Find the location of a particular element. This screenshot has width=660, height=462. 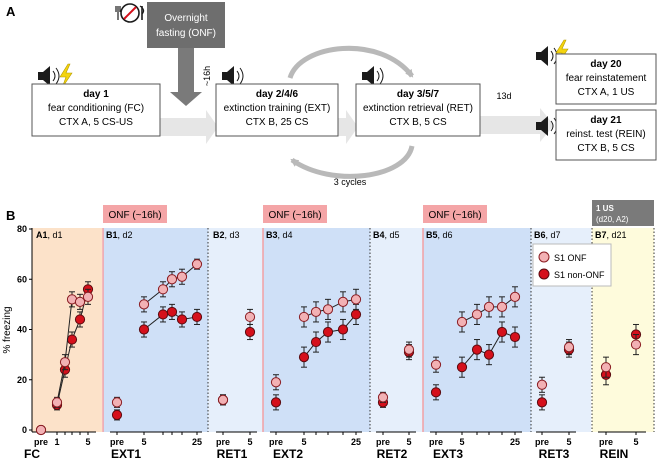

day246-line1: extinction training (EXT) is located at coordinates (277, 108).